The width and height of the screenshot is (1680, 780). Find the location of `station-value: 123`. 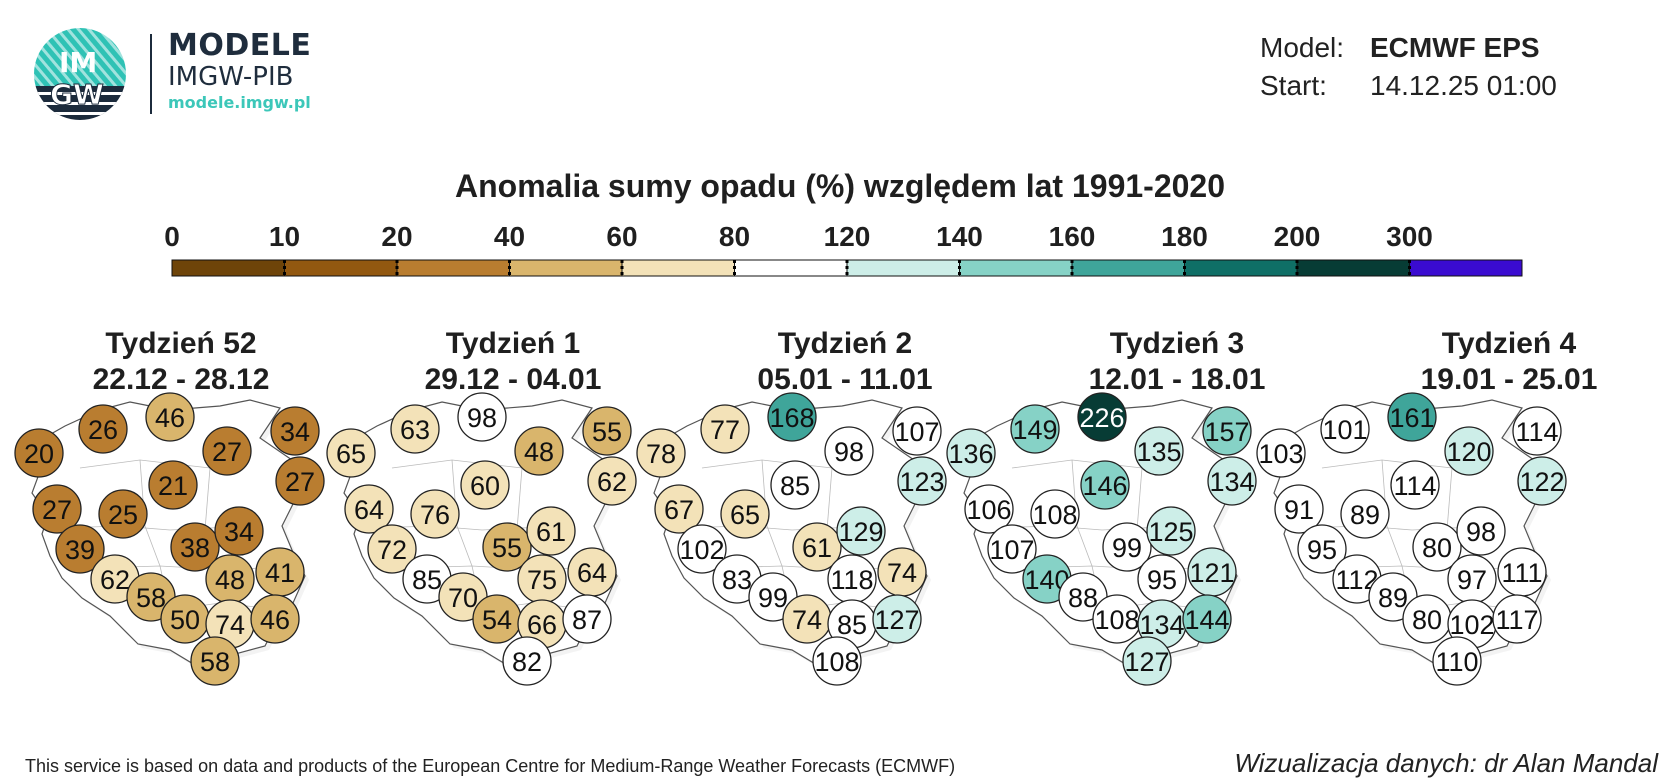

station-value: 123 is located at coordinates (921, 482).